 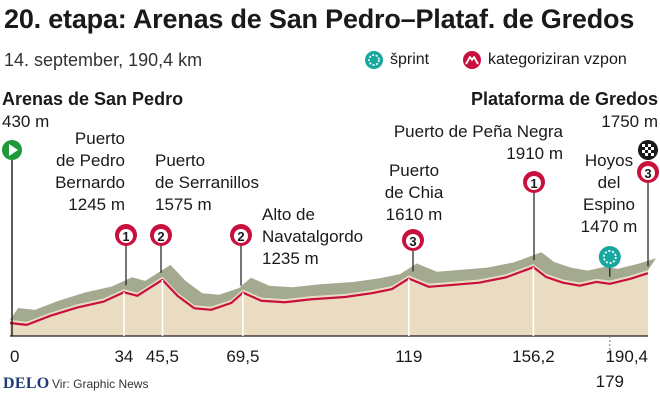 What do you see at coordinates (626, 356) in the screenshot?
I see `x-tick-label-7: 190,4` at bounding box center [626, 356].